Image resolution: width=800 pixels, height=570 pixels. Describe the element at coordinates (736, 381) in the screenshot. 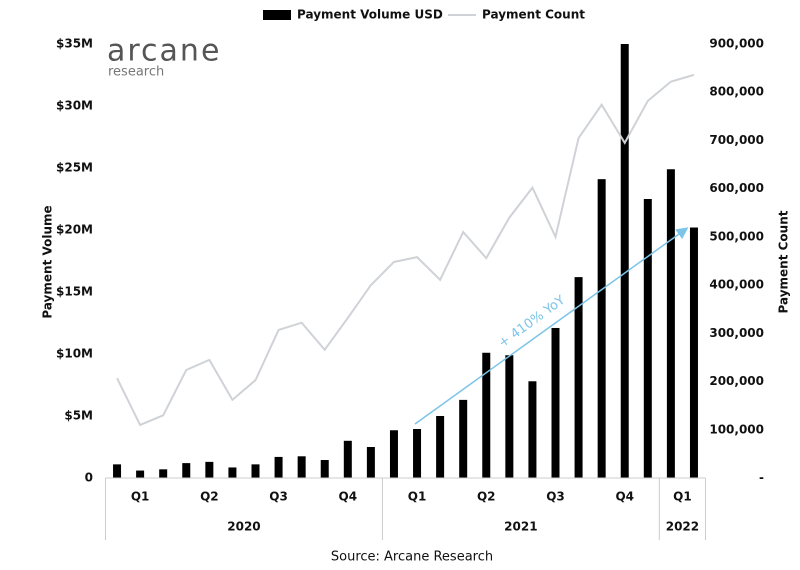

I see `y2-tick-label: 200,000` at that location.